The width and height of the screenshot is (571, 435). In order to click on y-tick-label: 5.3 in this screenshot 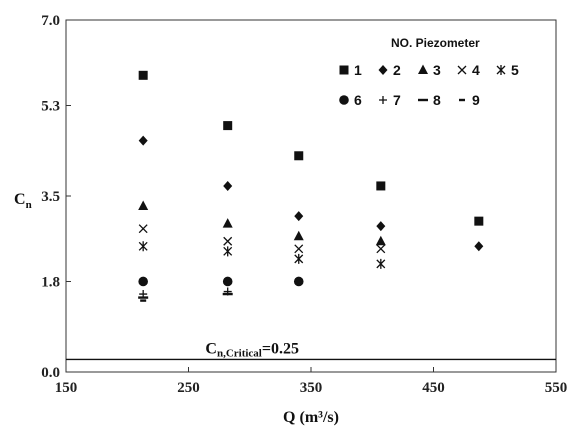, I will do `click(50, 106)`.